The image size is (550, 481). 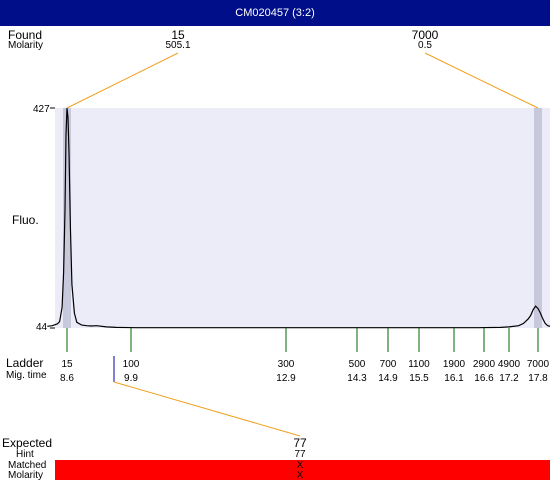 What do you see at coordinates (286, 378) in the screenshot?
I see `ladder-time-300: 12.9` at bounding box center [286, 378].